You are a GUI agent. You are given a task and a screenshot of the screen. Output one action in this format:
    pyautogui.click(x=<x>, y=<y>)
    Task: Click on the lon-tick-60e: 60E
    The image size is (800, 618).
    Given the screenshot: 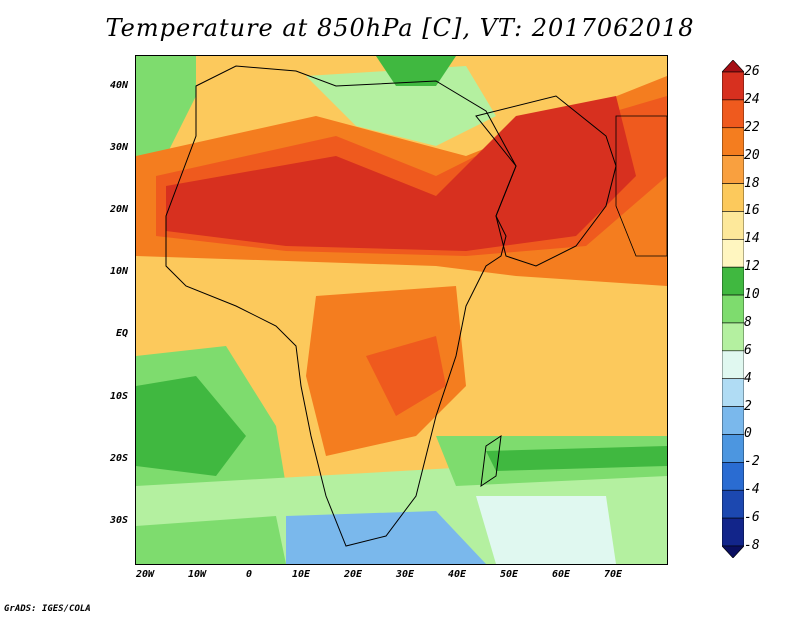 What is the action you would take?
    pyautogui.click(x=561, y=574)
    